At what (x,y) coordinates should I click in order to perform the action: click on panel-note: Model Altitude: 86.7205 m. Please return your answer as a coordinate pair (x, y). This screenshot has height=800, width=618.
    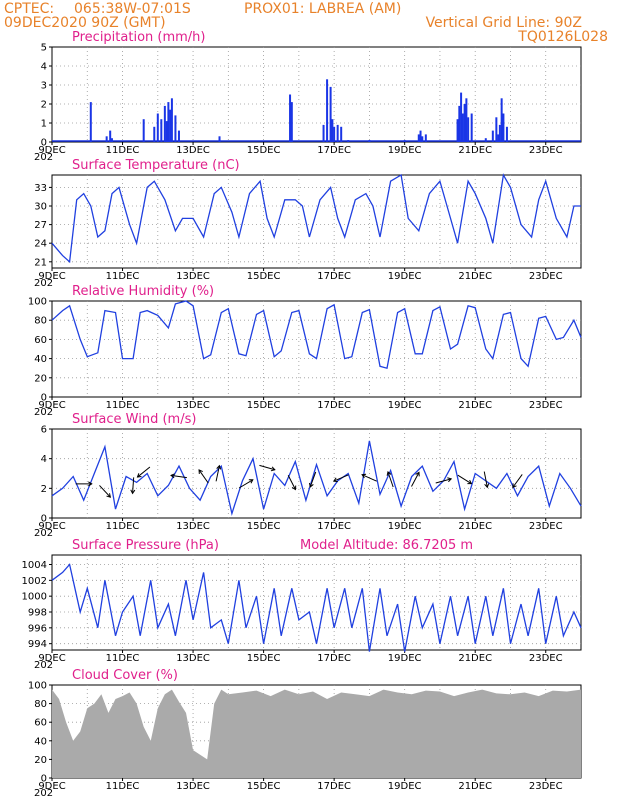
    Looking at the image, I should click on (386, 545).